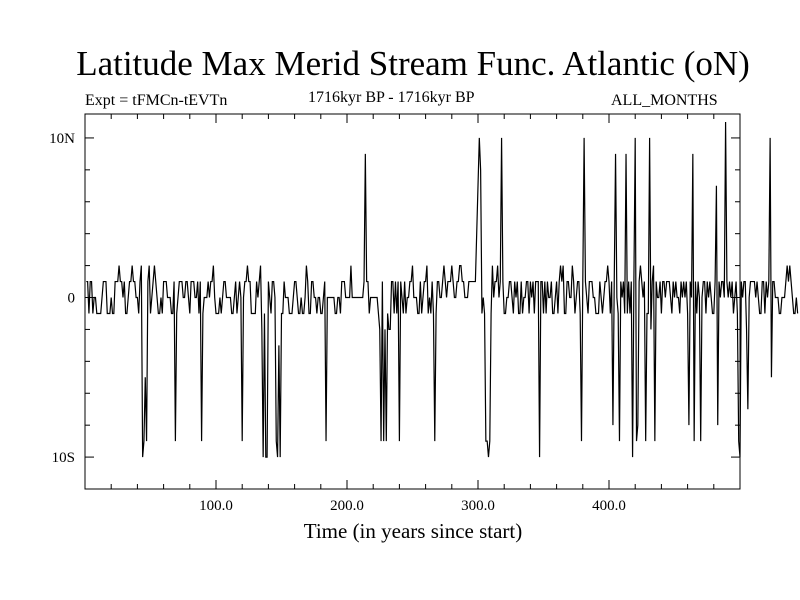 Image resolution: width=800 pixels, height=600 pixels. Describe the element at coordinates (156, 100) in the screenshot. I see `experiment-label: Expt = tFMCn-tEVTn` at that location.